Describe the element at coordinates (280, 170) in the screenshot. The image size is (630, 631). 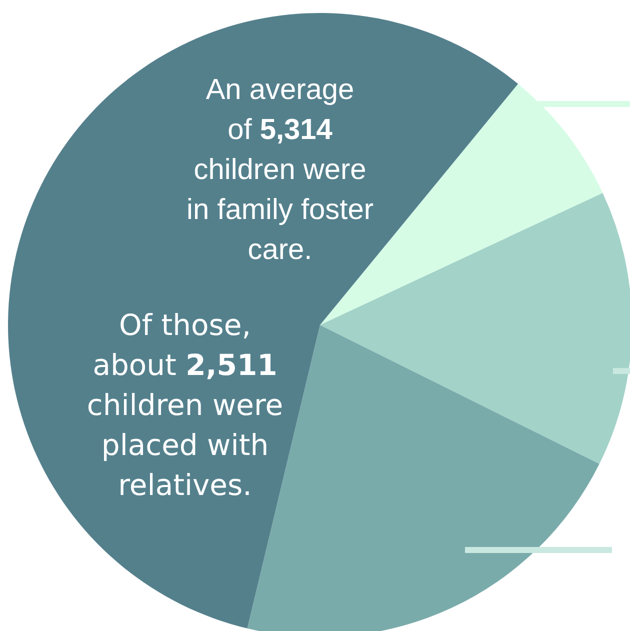
I see `text: An average of 5,314 children were in family foster care.` at that location.